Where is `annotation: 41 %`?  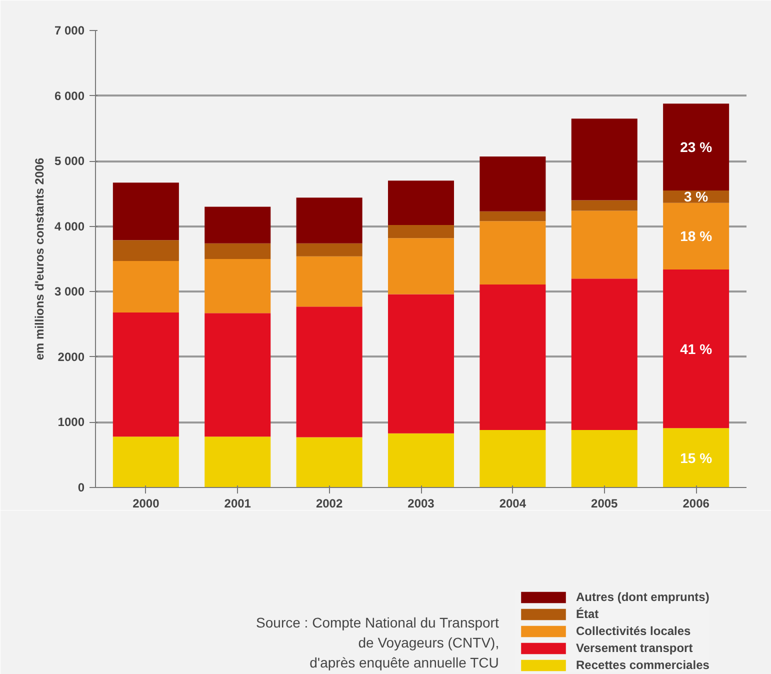
annotation: 41 % is located at coordinates (696, 348).